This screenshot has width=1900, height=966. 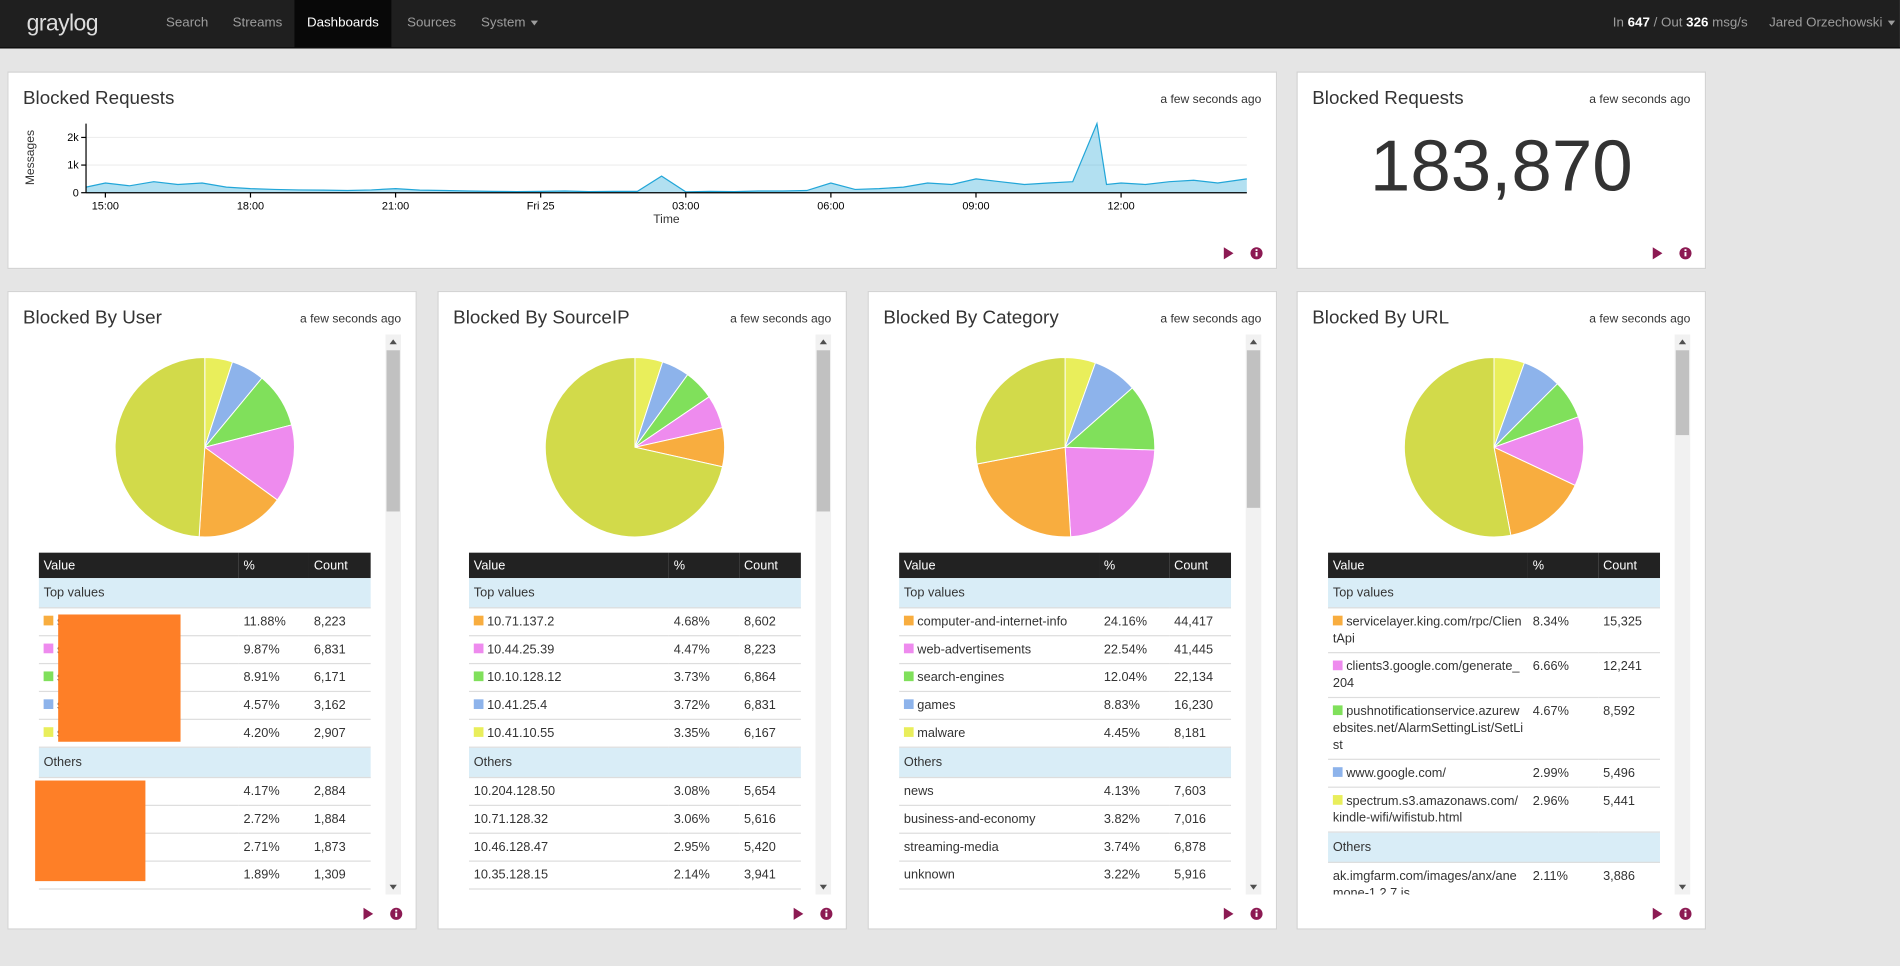 I want to click on table-row: unknown 3.22% 5,916, so click(x=1065, y=875).